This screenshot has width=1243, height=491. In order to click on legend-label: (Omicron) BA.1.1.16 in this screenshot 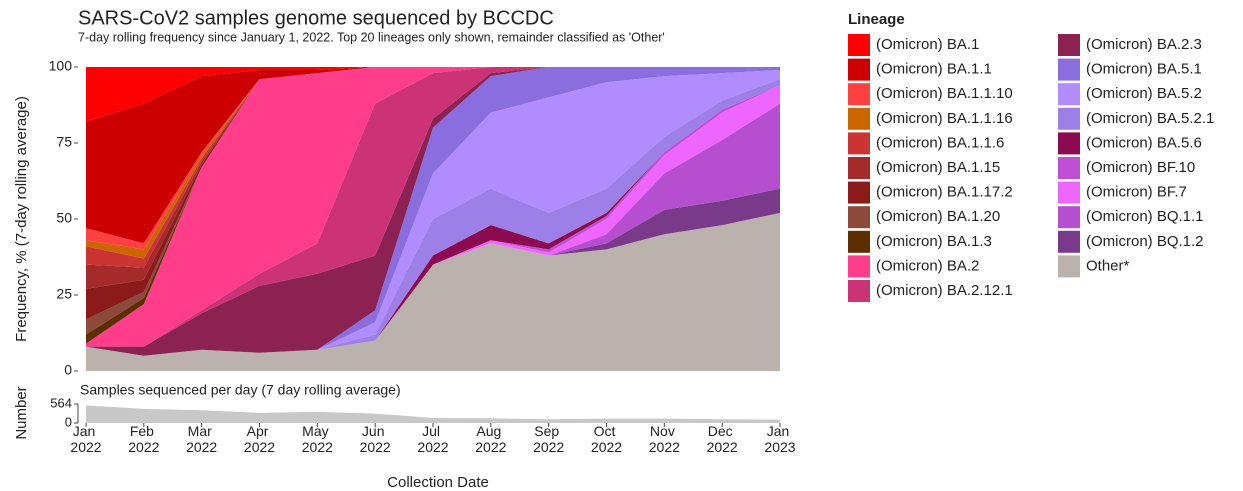, I will do `click(944, 118)`.